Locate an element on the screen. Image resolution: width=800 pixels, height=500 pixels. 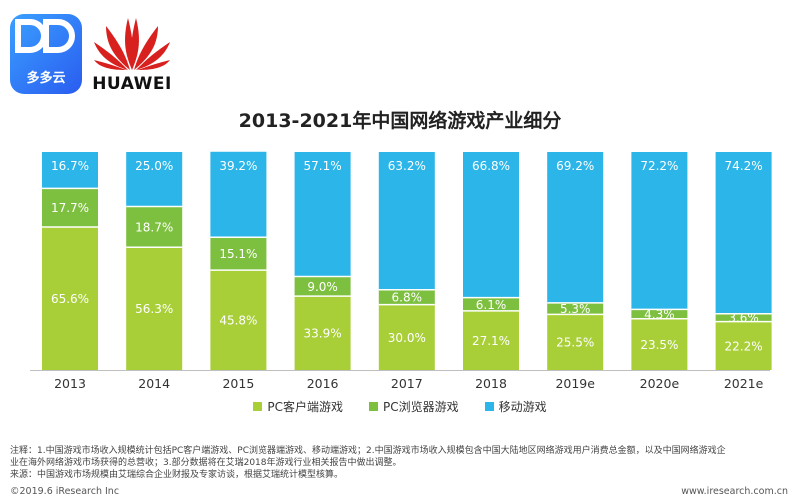
data-label-pc_client-2020e: 23.5% is located at coordinates (659, 345).